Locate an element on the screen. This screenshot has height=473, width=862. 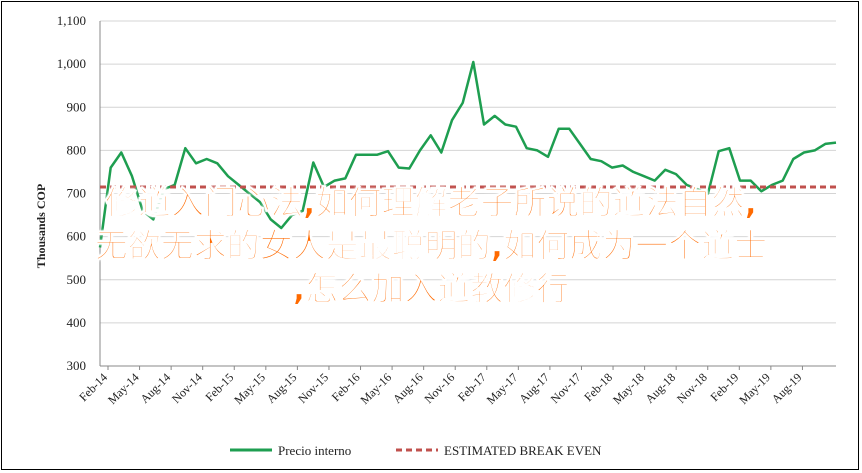
x-tick-label: May-16 is located at coordinates (375, 388).